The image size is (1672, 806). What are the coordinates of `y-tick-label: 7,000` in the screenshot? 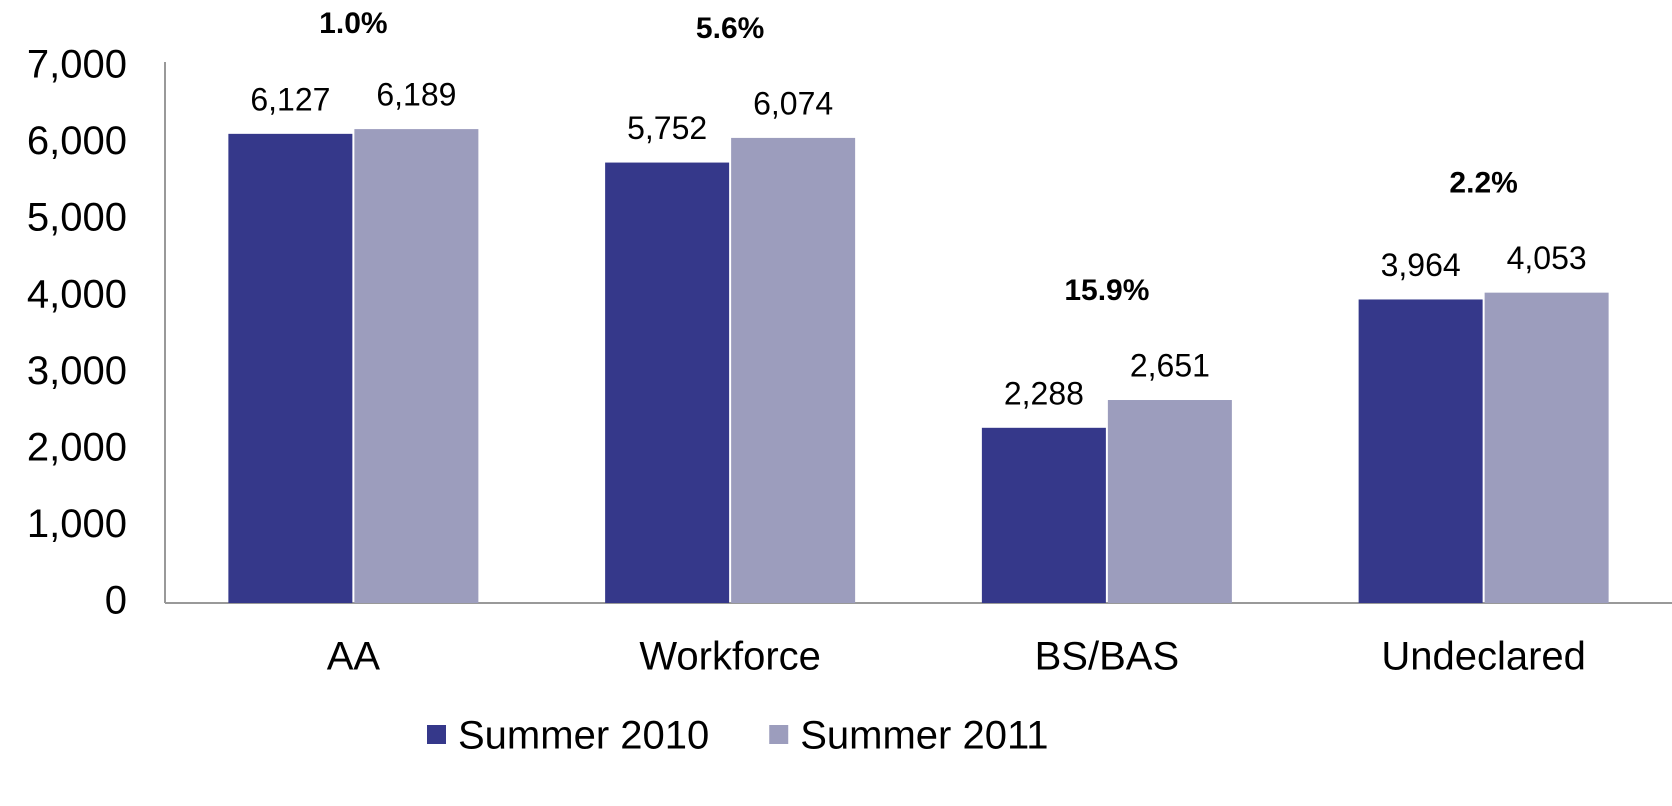 It's located at (77, 65).